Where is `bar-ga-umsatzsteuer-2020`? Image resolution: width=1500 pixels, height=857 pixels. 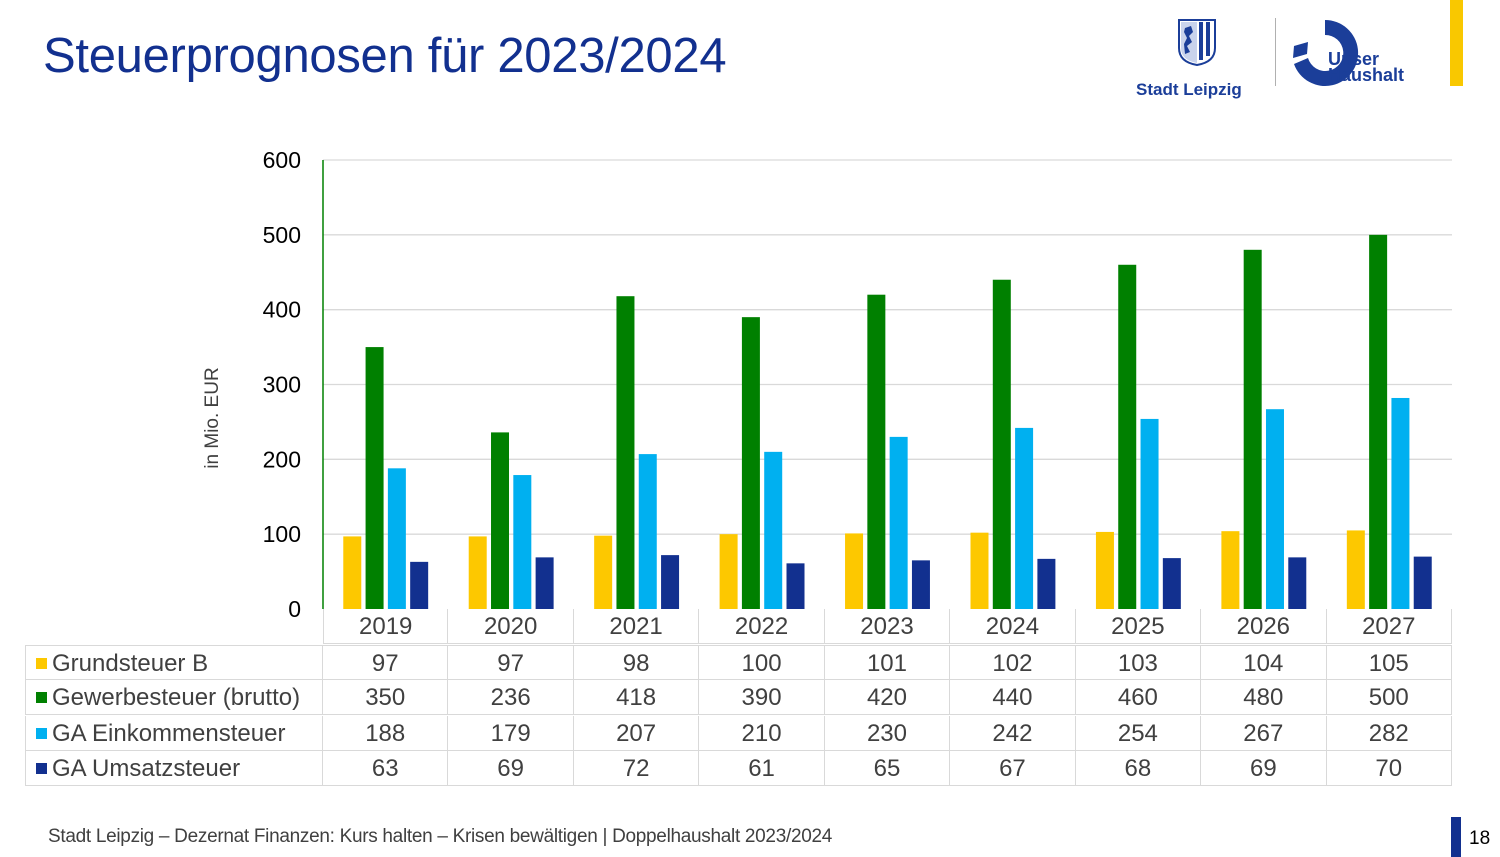
bar-ga-umsatzsteuer-2020 is located at coordinates (544, 583).